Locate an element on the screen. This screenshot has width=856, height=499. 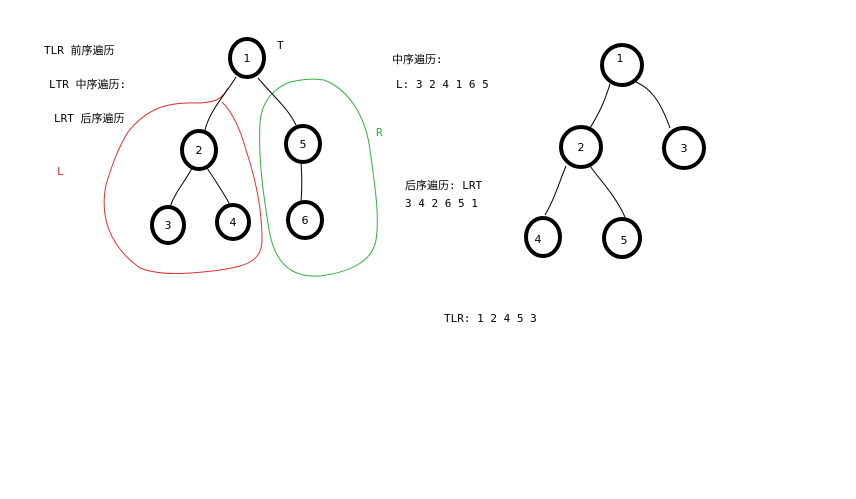
tree2-node-5-label: 5 is located at coordinates (624, 240).